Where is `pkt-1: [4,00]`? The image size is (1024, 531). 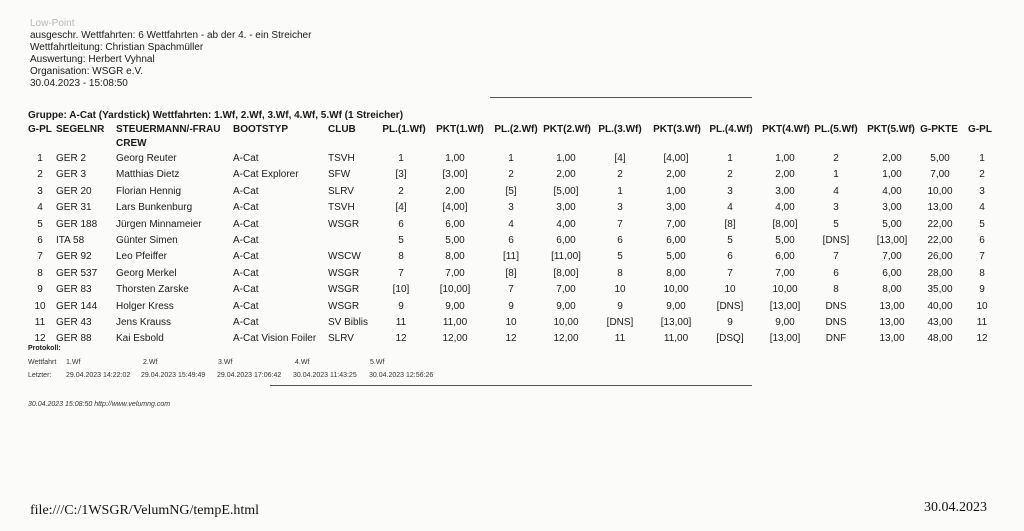
pkt-1: [4,00] is located at coordinates (455, 208).